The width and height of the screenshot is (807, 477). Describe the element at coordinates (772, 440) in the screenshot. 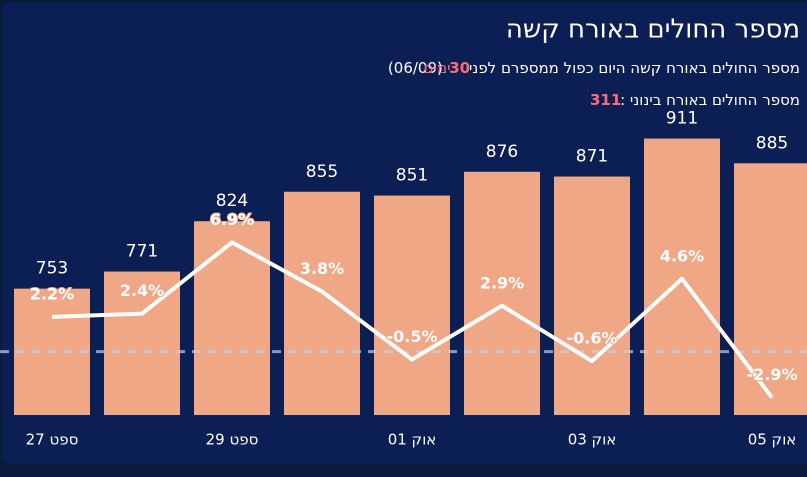

I see `x-tick-label: אוק 05` at that location.